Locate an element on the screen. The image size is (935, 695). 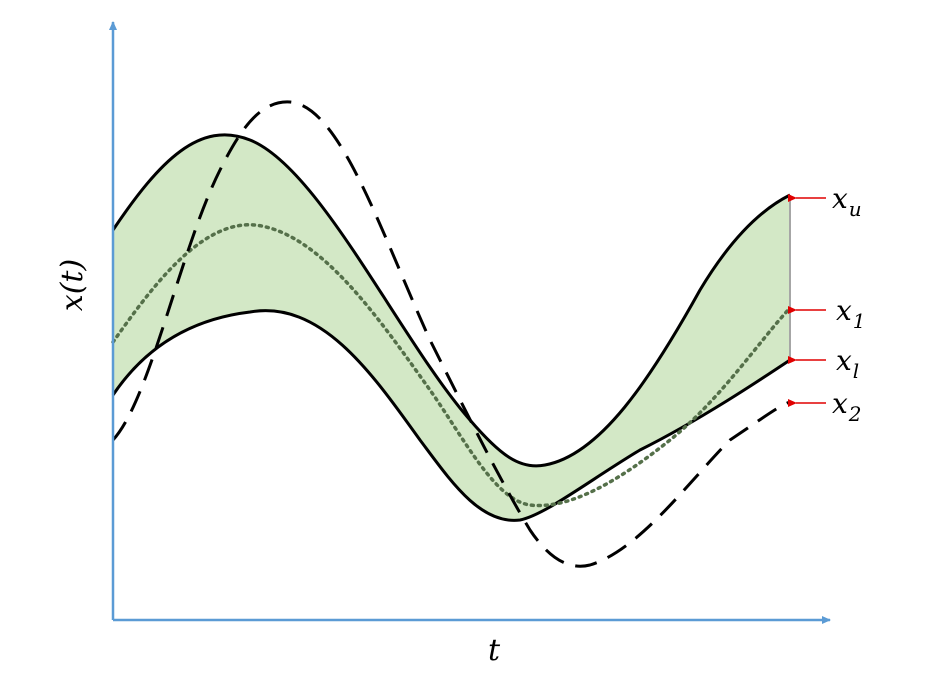
label-xu: xu is located at coordinates (847, 201).